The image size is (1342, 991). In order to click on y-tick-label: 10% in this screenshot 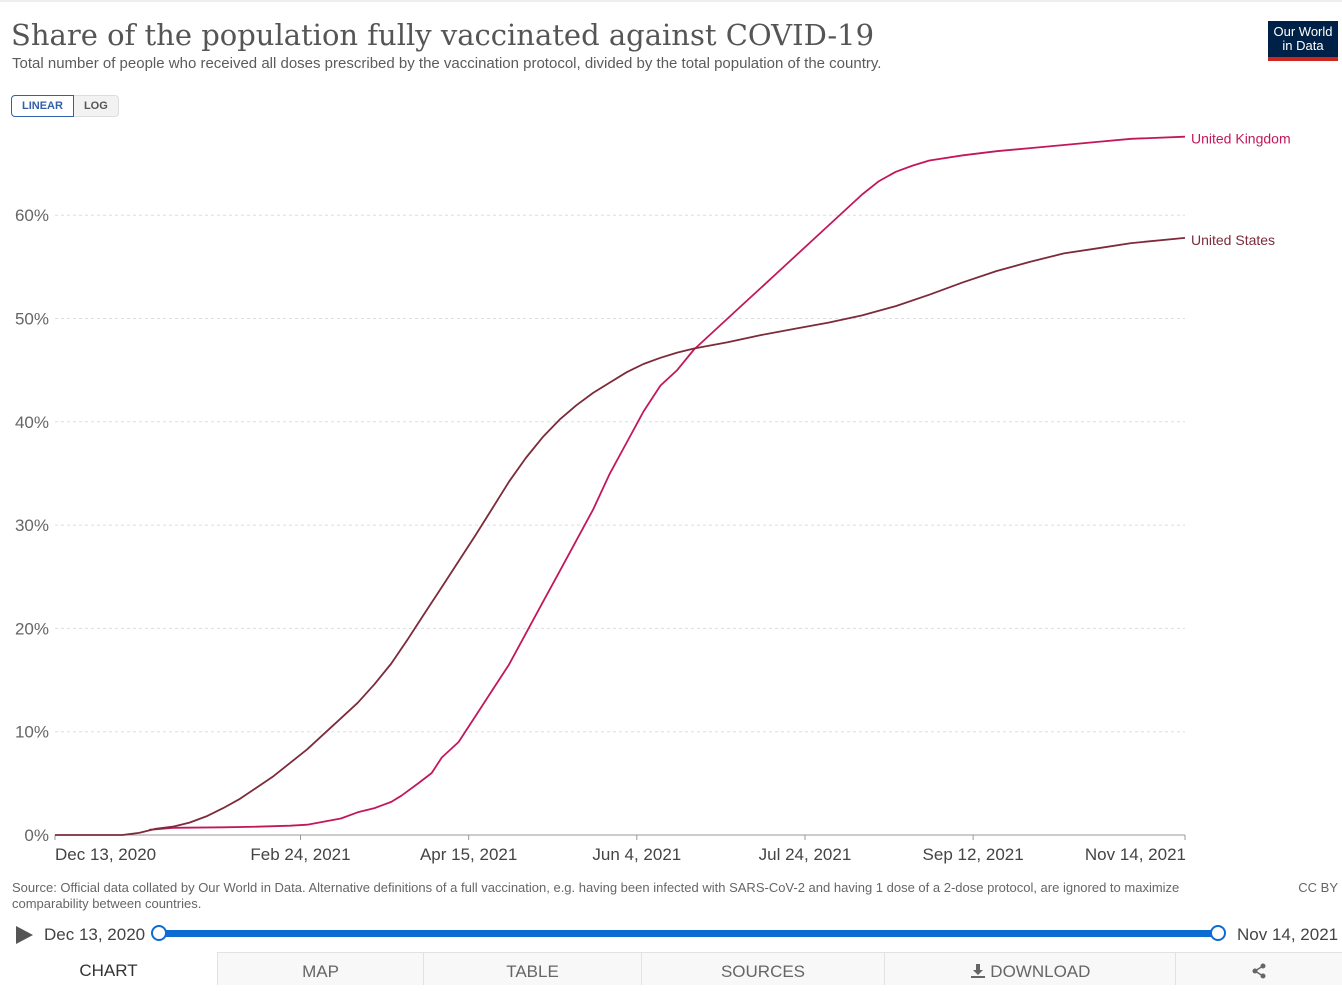, I will do `click(32, 732)`.